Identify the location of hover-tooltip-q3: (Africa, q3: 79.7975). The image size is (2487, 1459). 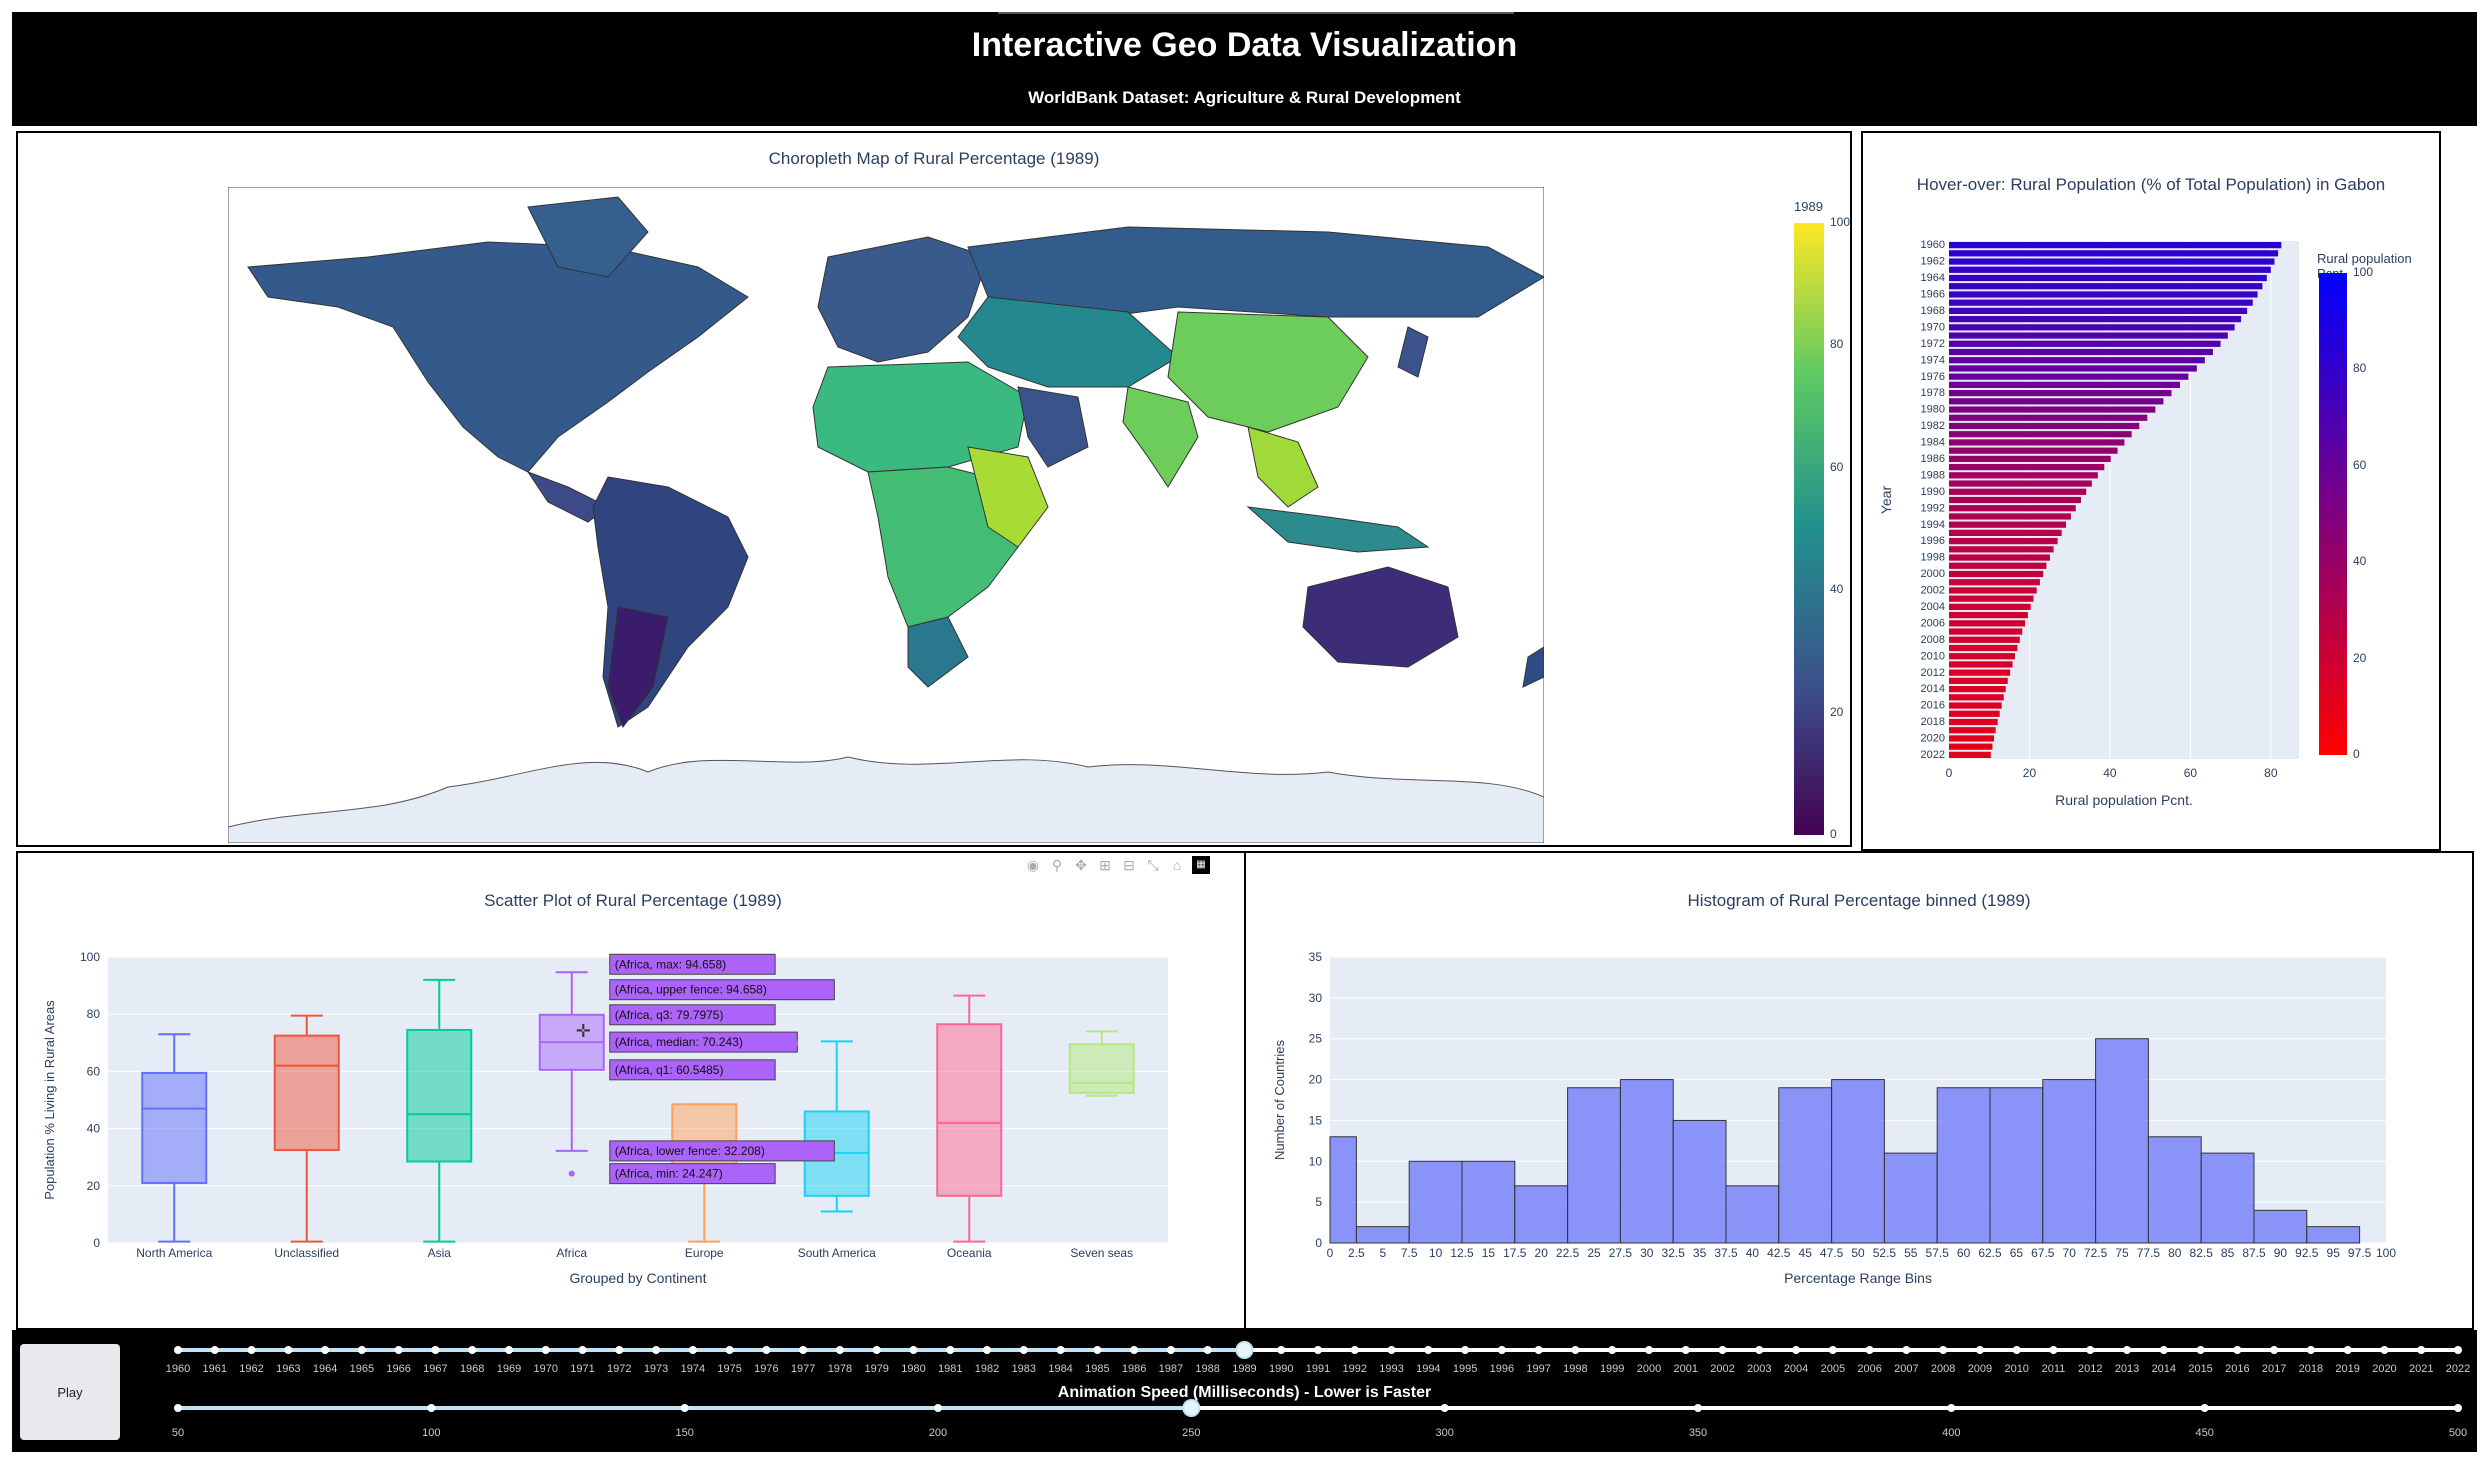
(692, 1015).